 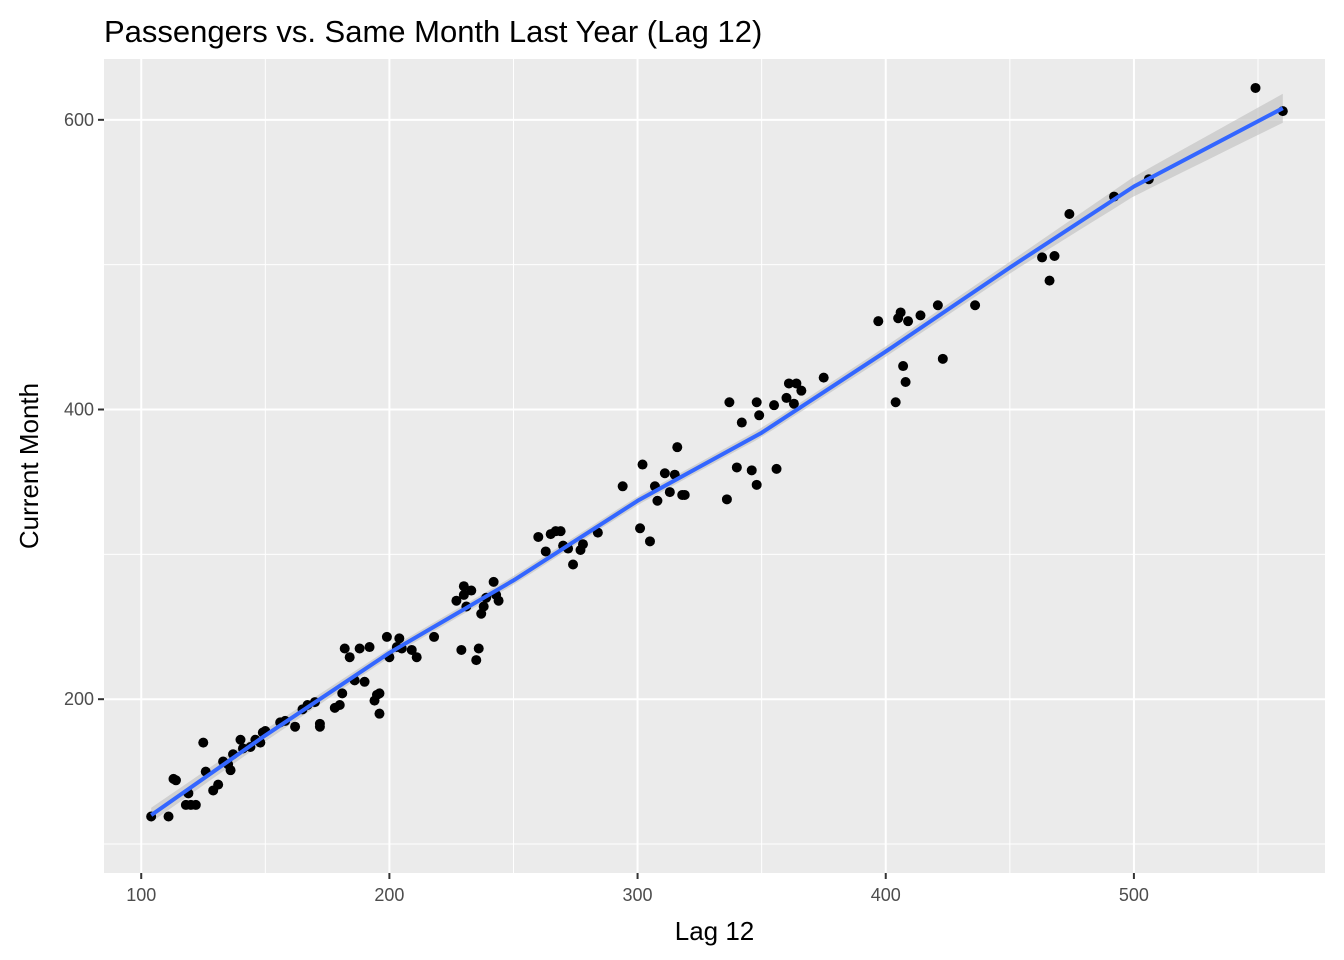 I want to click on x-tick-label: 500, so click(x=1134, y=895).